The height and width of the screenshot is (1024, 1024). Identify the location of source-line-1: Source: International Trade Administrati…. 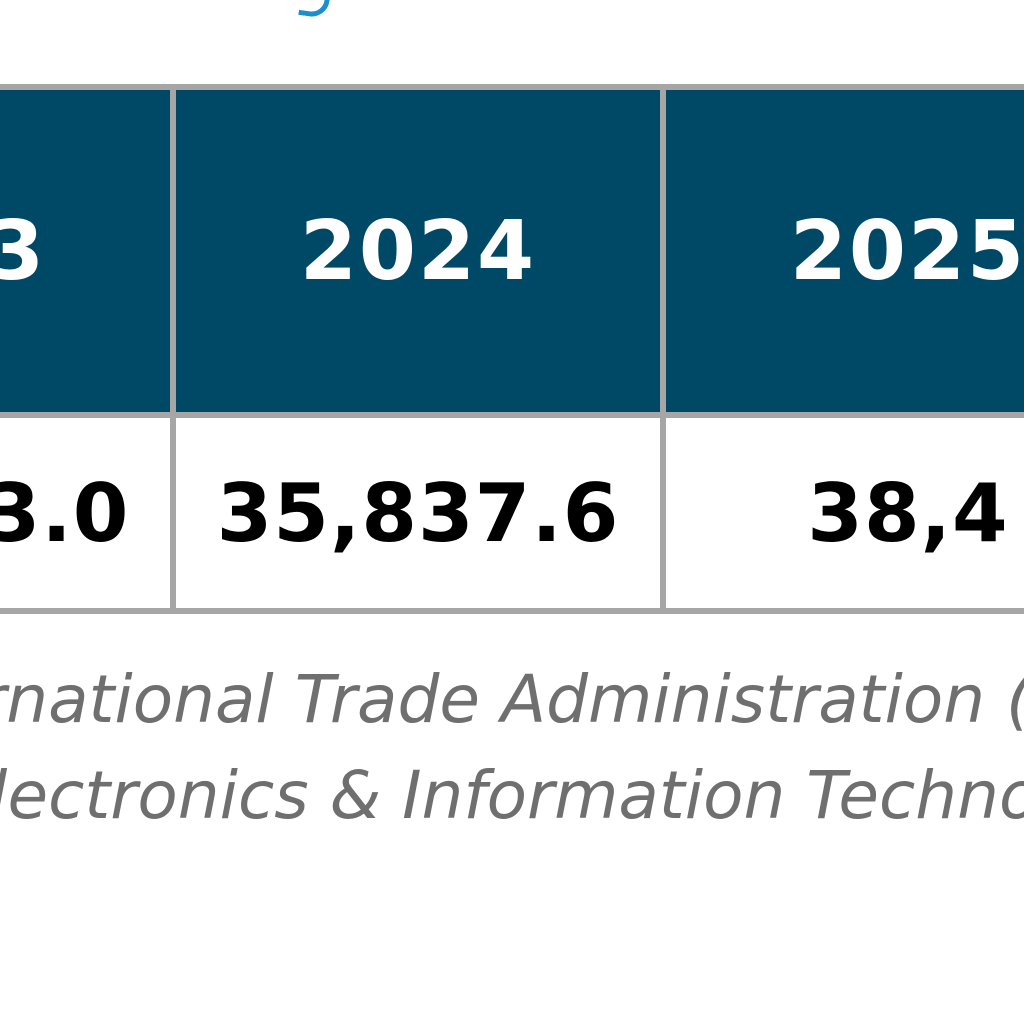
(512, 699).